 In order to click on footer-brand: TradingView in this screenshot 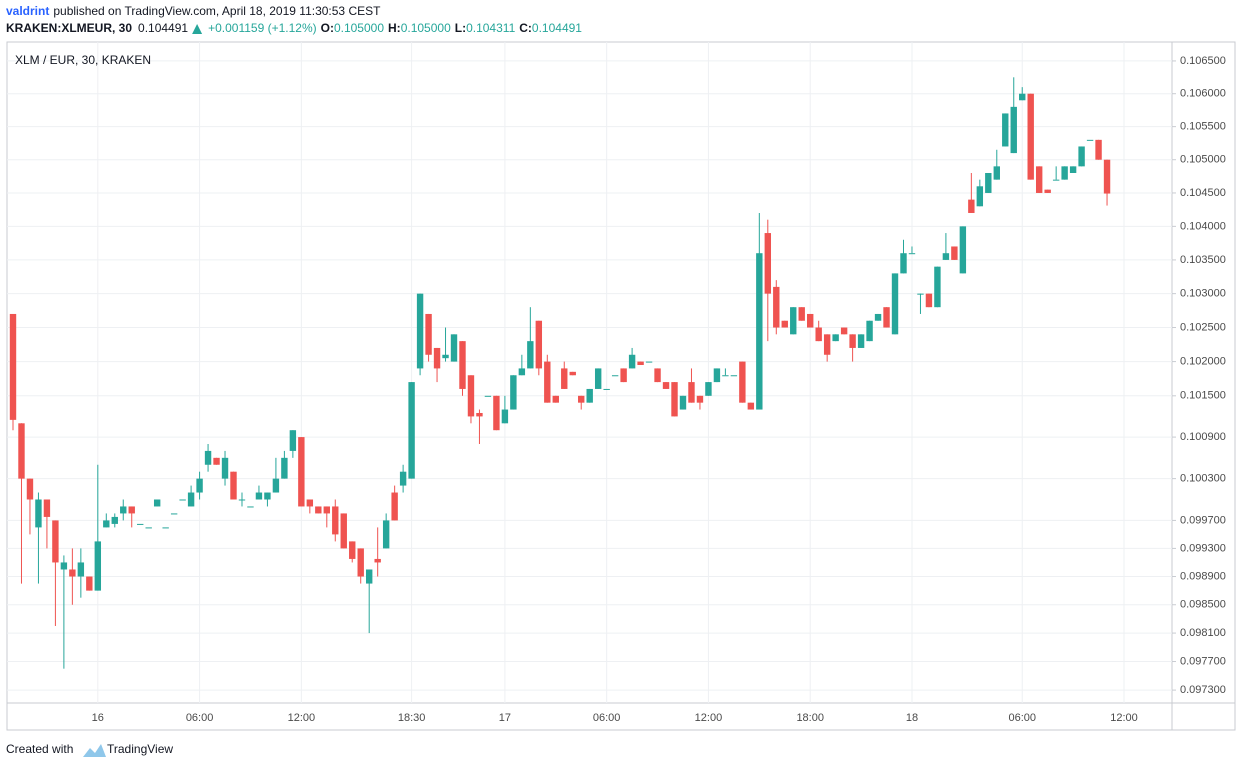, I will do `click(140, 749)`.